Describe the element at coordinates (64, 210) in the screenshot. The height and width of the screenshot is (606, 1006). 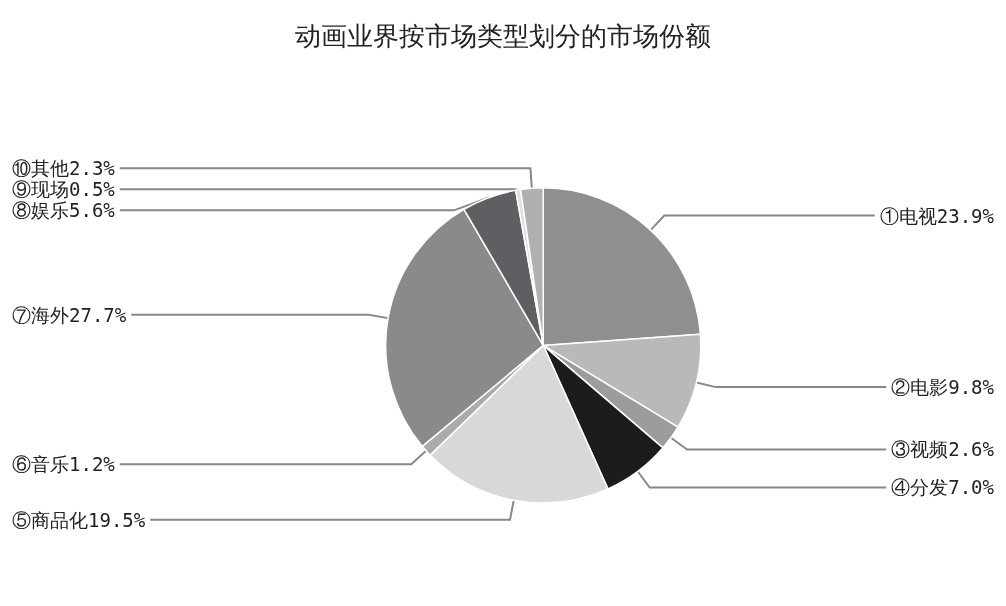
I see `slice-label: ⑧娱乐5.6%` at that location.